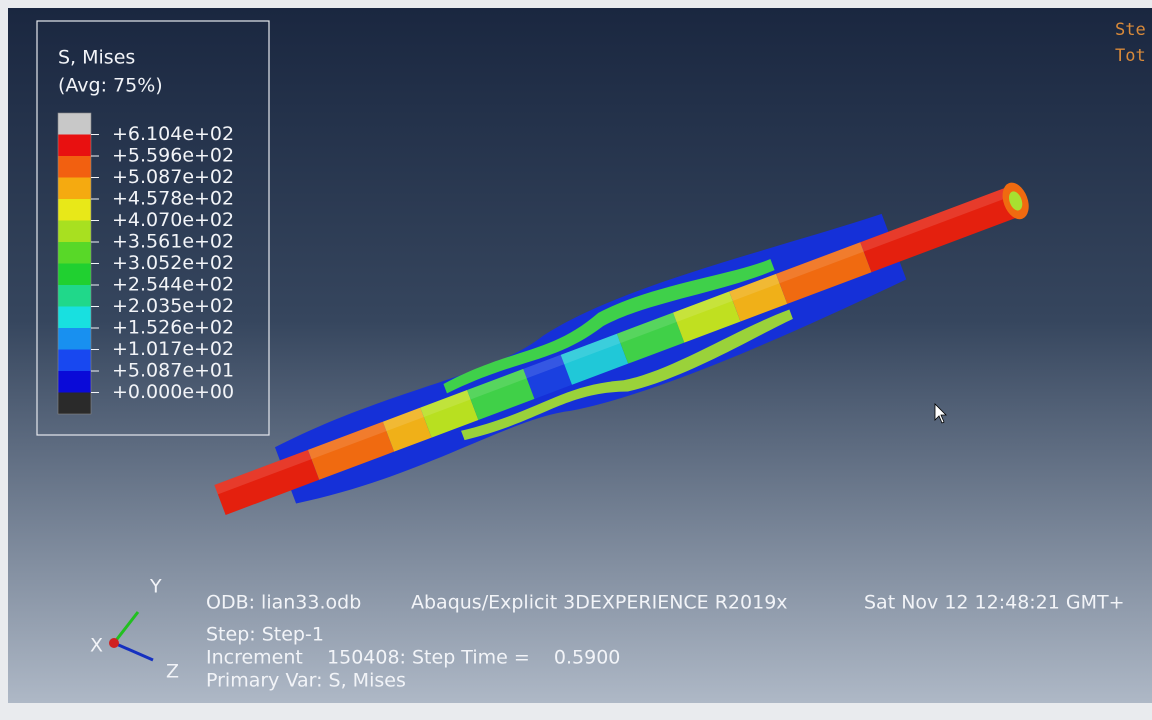 The height and width of the screenshot is (720, 1152). I want to click on triad-label: Z, so click(172, 672).